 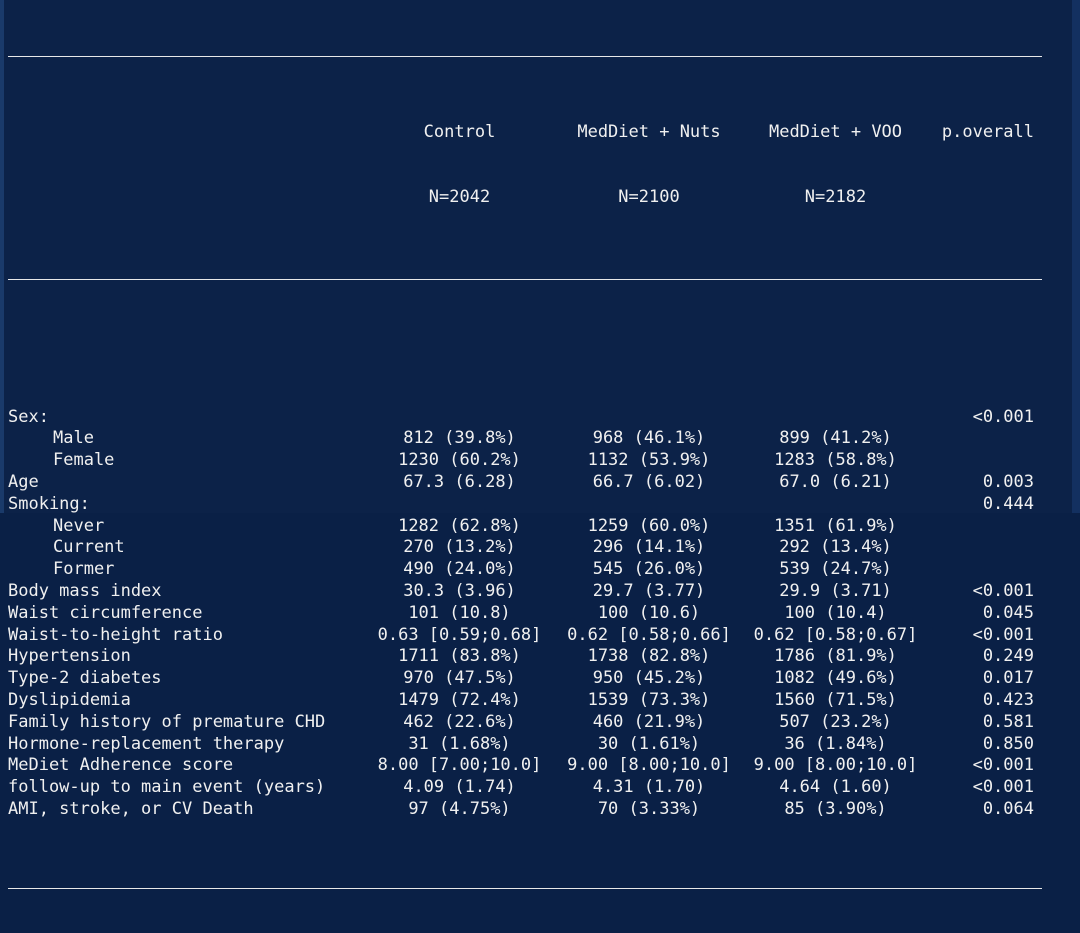 I want to click on header-group3-name: MedDiet + VOO, so click(x=835, y=131).